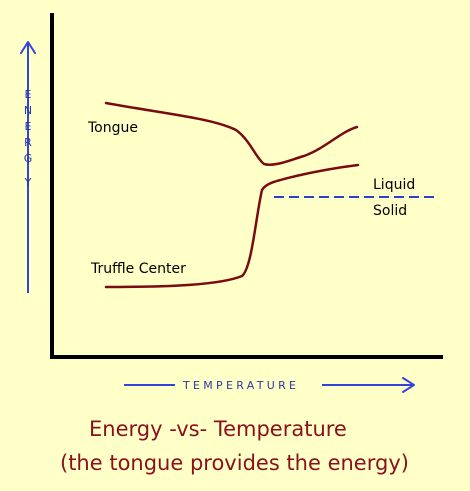  What do you see at coordinates (28, 158) in the screenshot?
I see `energy-letter-g: G` at bounding box center [28, 158].